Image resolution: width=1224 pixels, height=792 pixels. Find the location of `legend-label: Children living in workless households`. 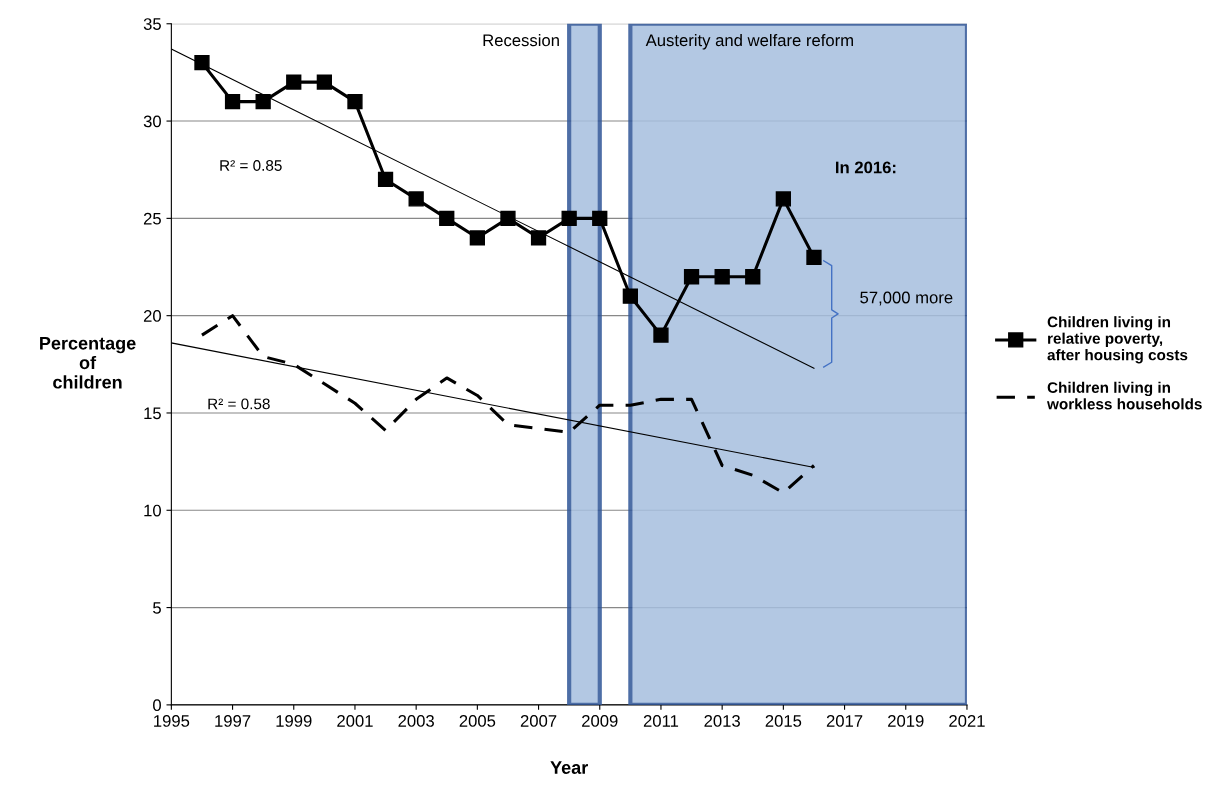

legend-label: Children living in workless households is located at coordinates (1124, 395).